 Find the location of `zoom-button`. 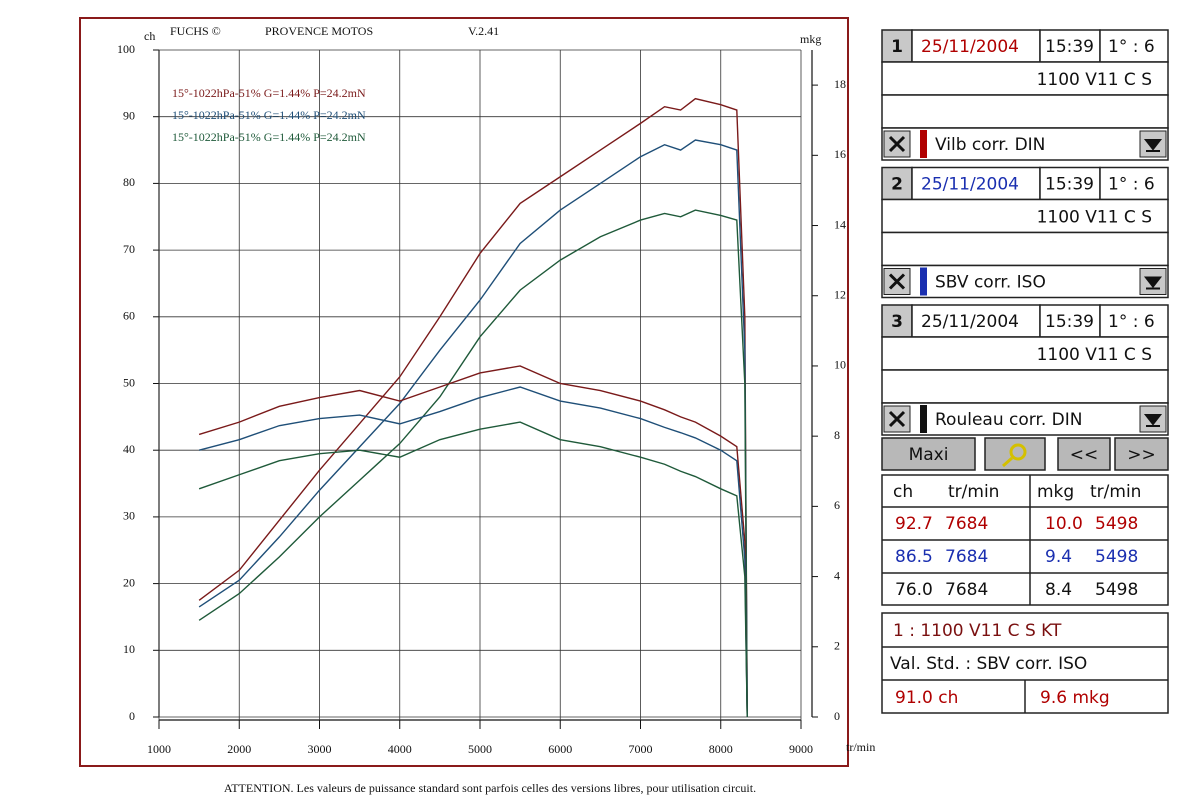

zoom-button is located at coordinates (1015, 454).